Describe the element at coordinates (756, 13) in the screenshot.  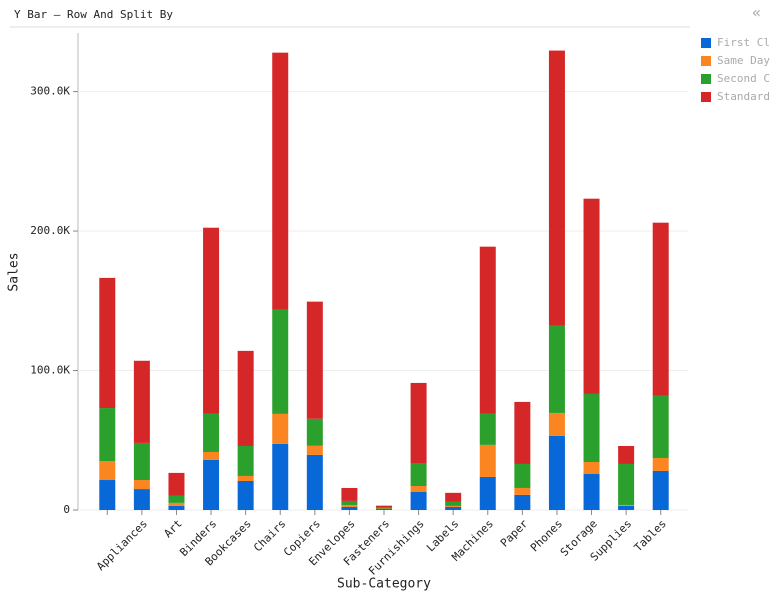
I see `collapse-icon: «` at that location.